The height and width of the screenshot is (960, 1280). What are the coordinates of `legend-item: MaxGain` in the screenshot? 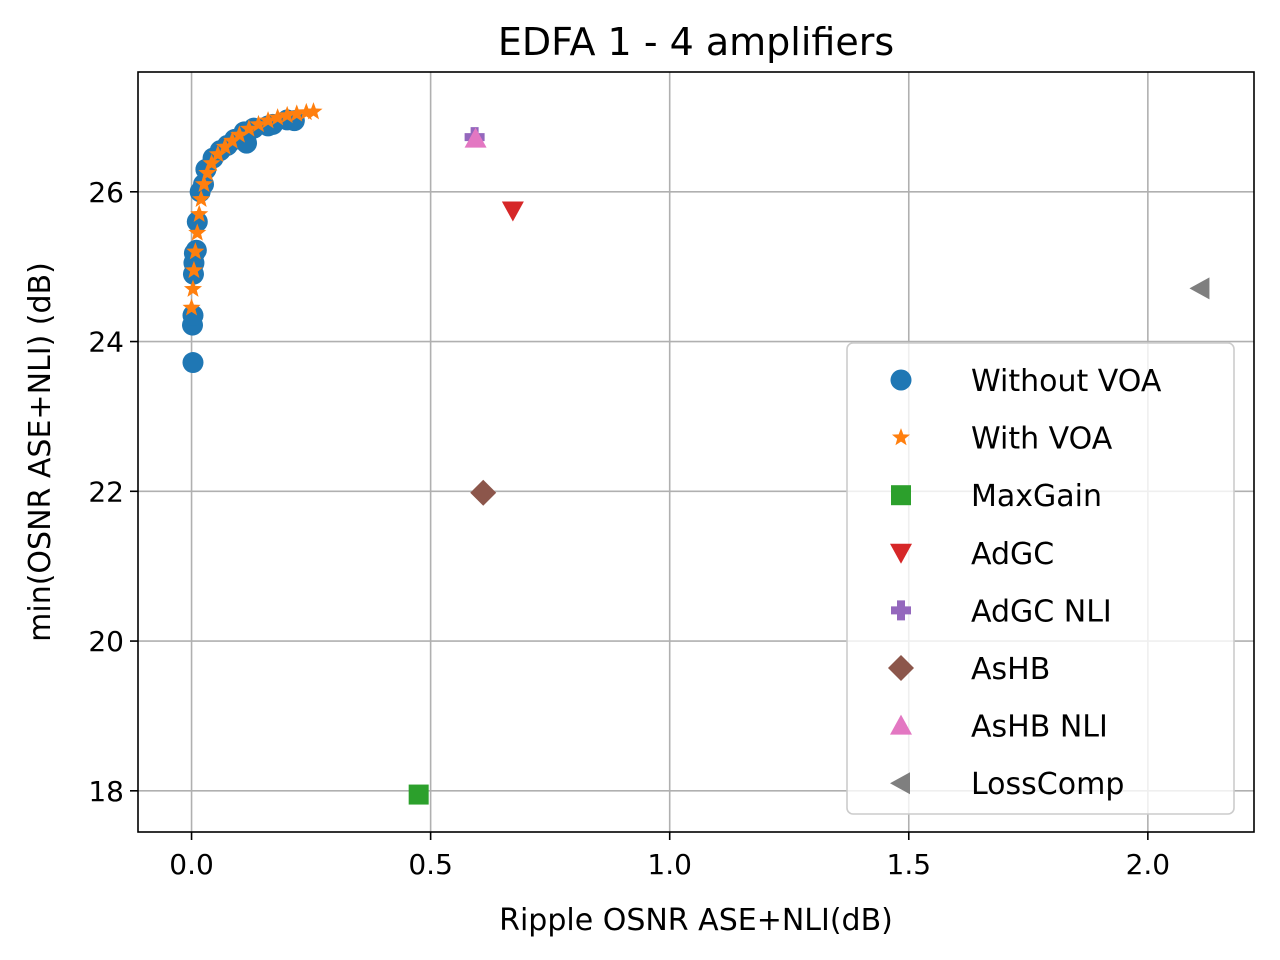 It's located at (996, 496).